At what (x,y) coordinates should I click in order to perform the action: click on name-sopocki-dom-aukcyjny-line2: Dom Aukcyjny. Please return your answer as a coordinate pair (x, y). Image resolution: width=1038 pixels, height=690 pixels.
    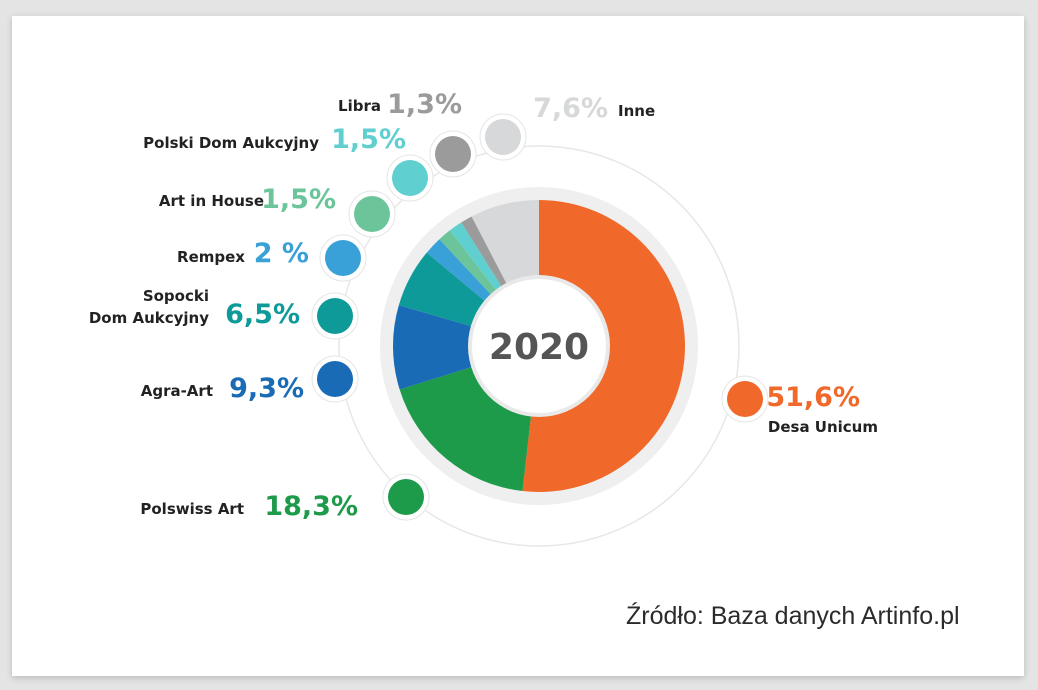
    Looking at the image, I should click on (149, 318).